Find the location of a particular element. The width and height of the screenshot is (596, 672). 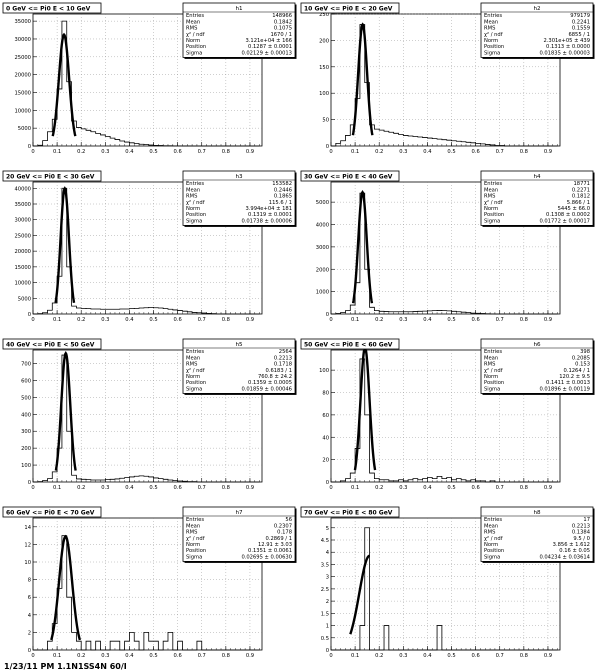

stats-value: 0.1075 is located at coordinates (283, 29).